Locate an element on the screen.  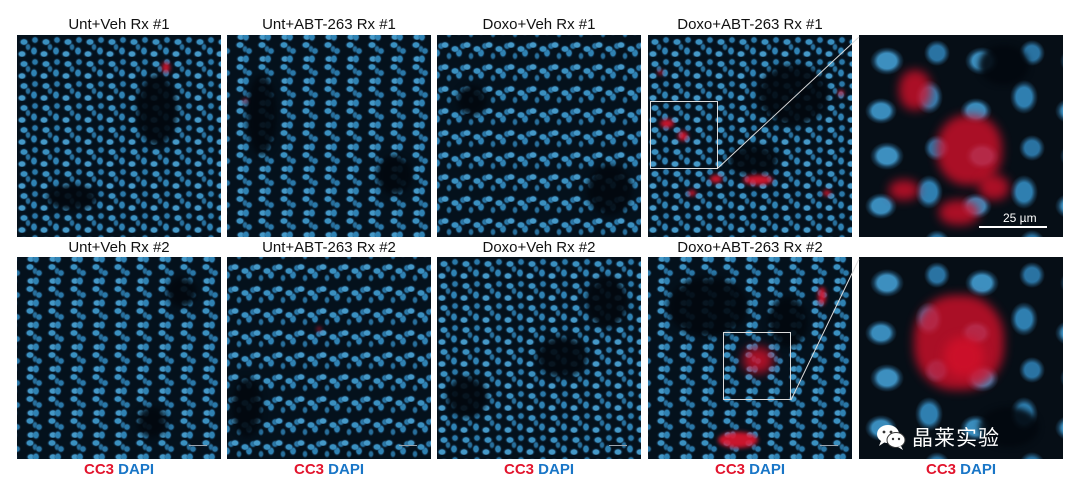
stain-legend-1: CC3 DAPI is located at coordinates (119, 470).